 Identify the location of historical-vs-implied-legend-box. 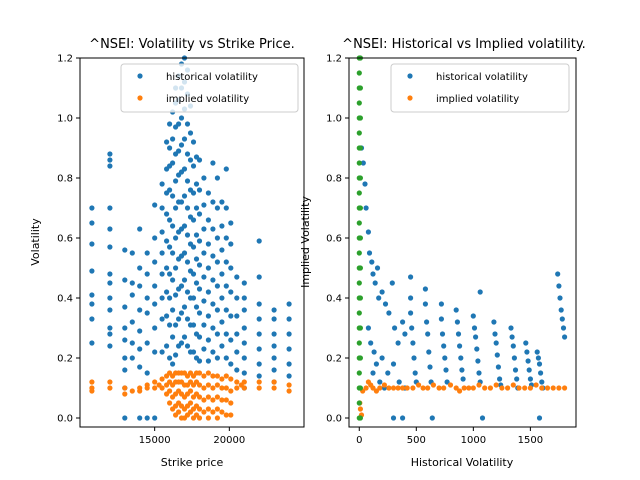
(480, 88).